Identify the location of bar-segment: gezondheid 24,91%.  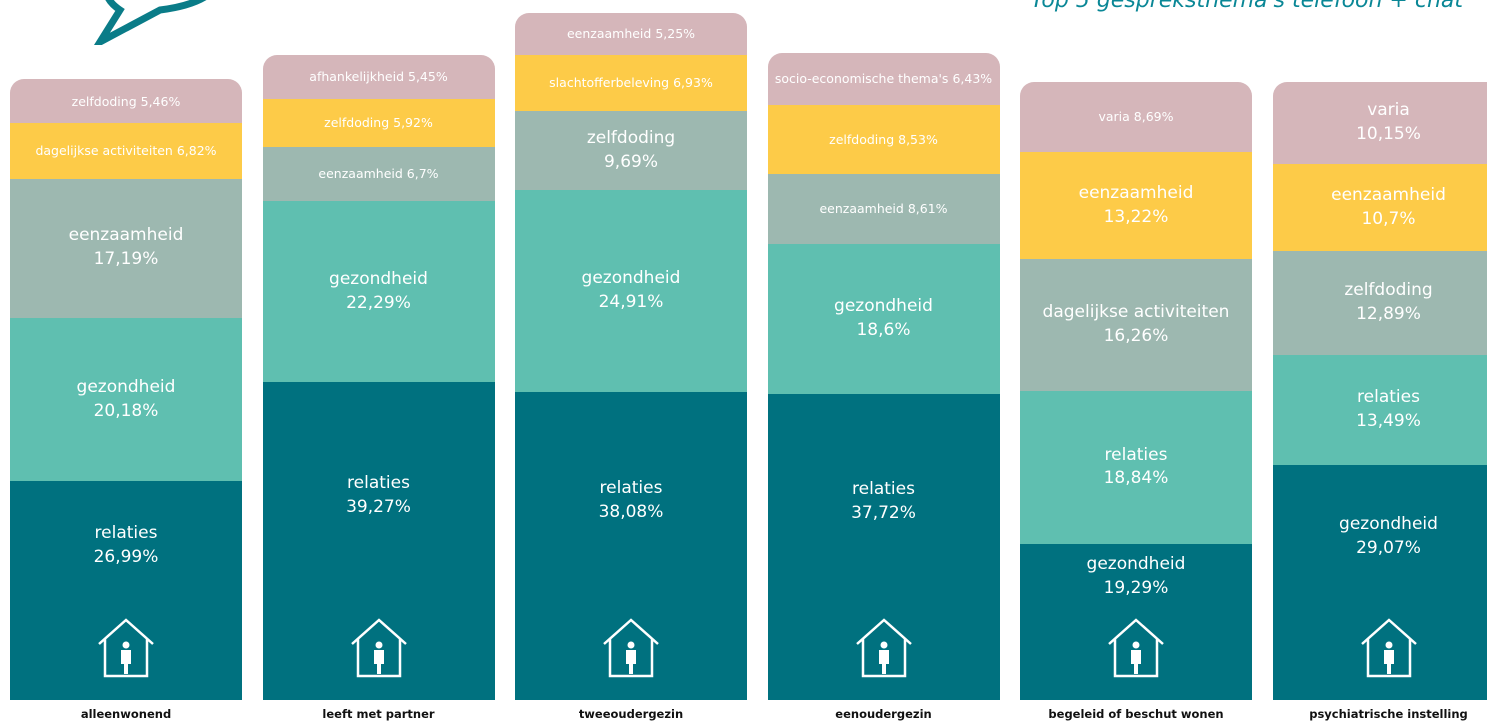
(631, 290).